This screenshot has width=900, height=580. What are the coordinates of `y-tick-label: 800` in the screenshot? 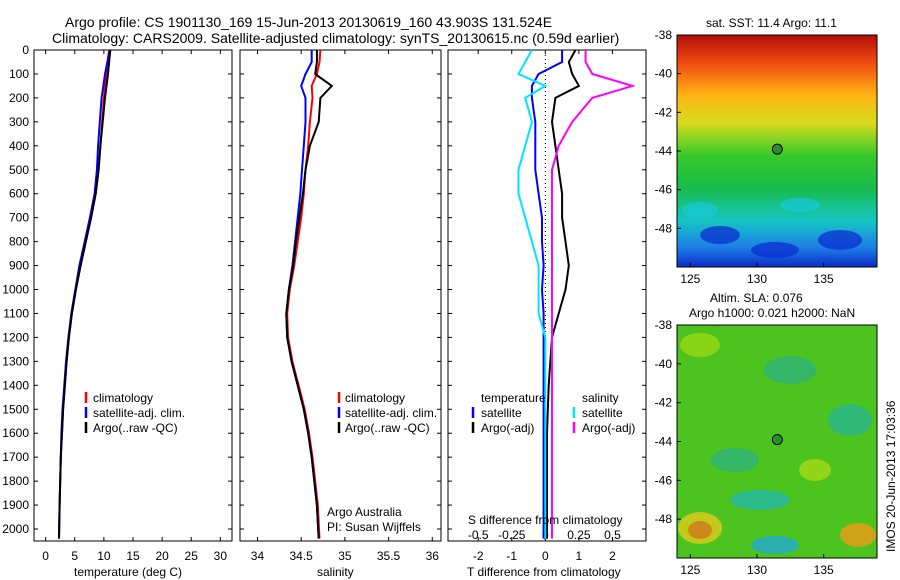 It's located at (19, 242).